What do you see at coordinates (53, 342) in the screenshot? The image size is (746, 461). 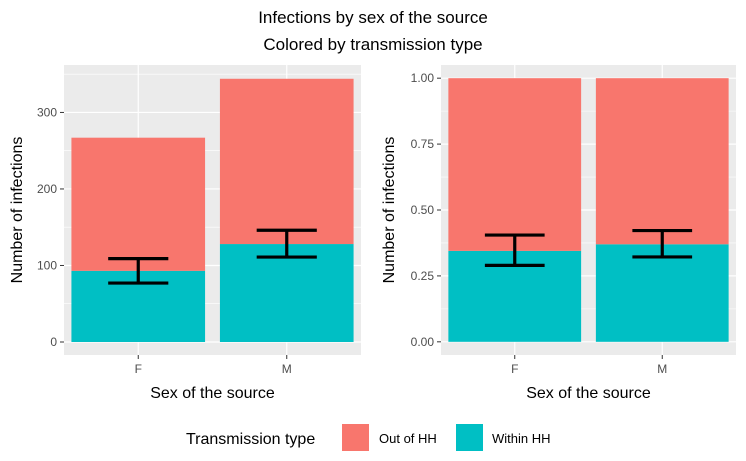 I see `y-tick-label: 0` at bounding box center [53, 342].